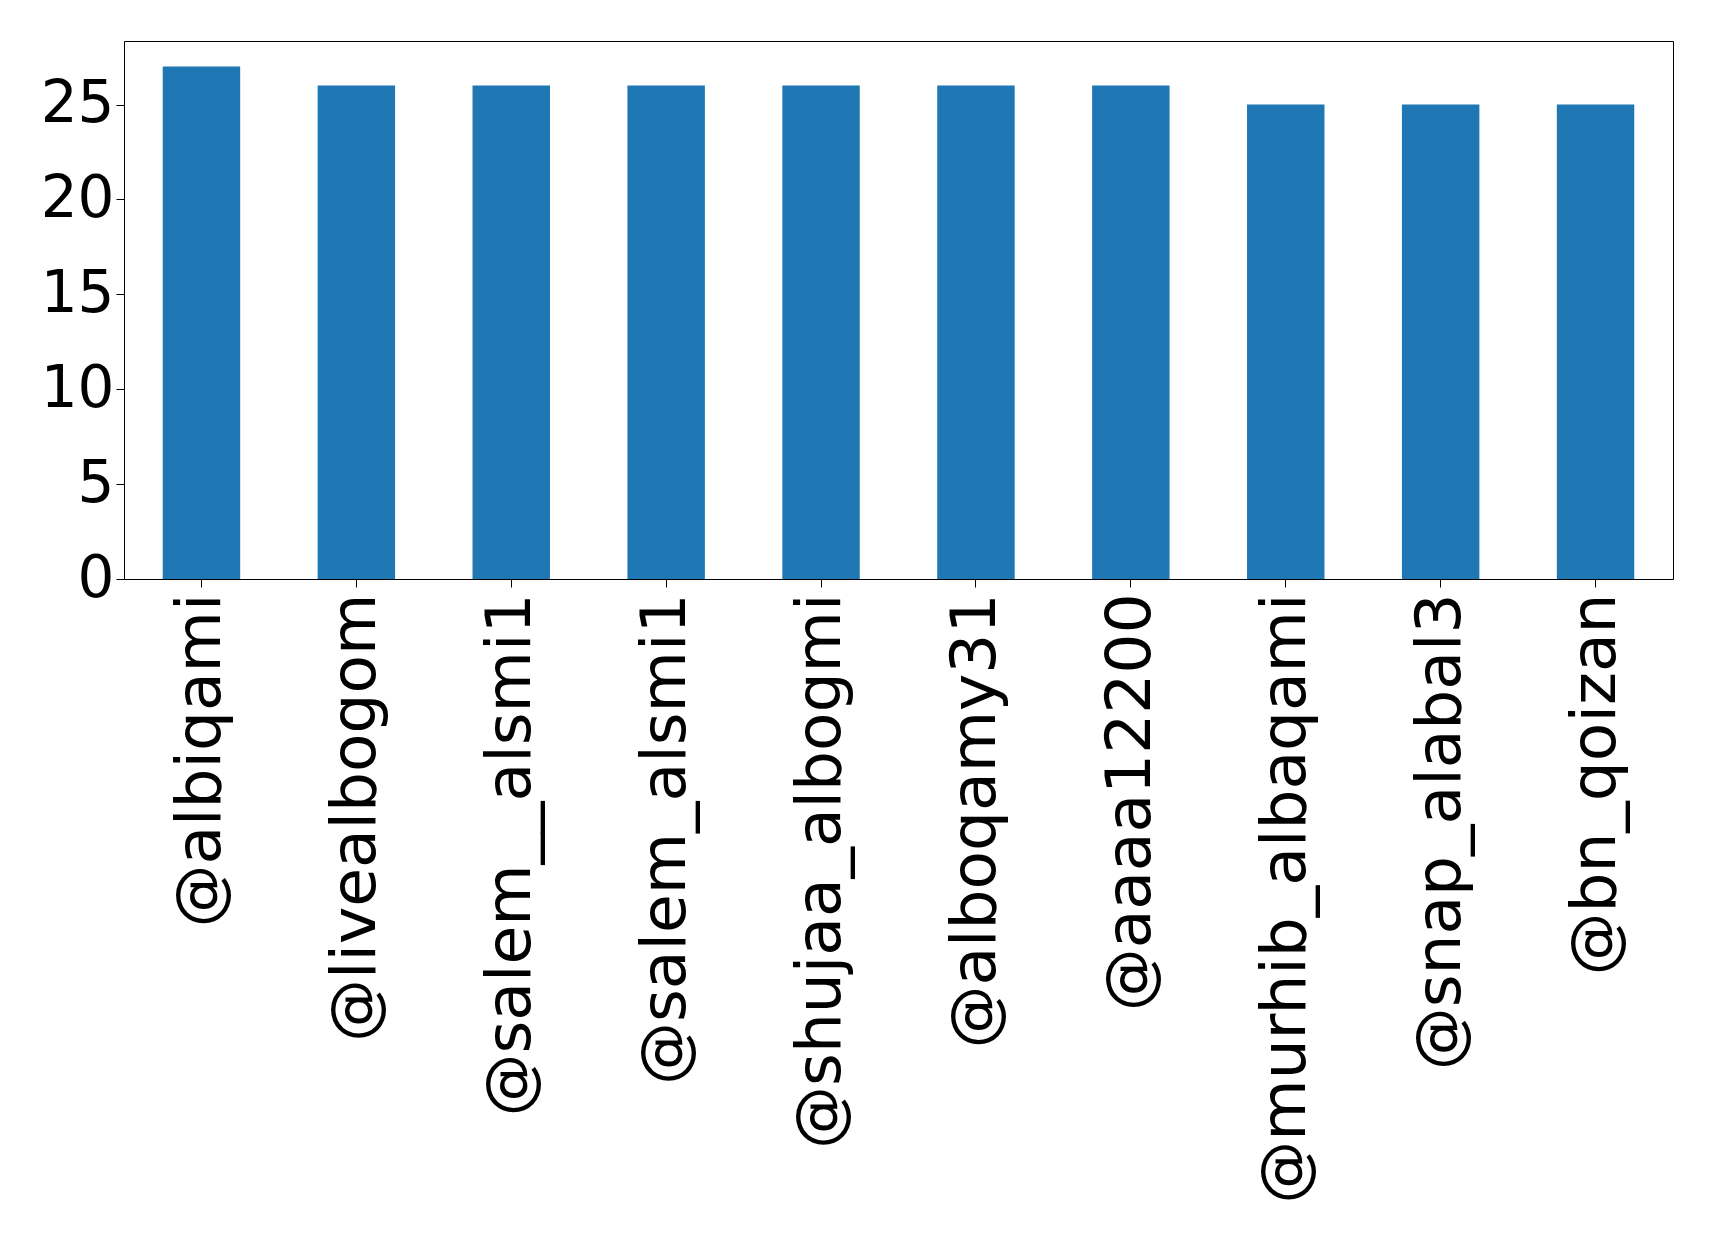  I want to click on y-tick-label: 20, so click(77, 196).